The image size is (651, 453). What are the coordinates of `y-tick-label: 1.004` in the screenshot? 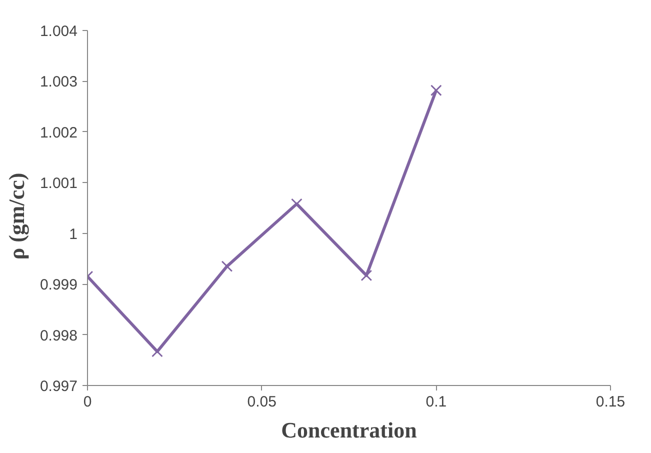 It's located at (59, 31).